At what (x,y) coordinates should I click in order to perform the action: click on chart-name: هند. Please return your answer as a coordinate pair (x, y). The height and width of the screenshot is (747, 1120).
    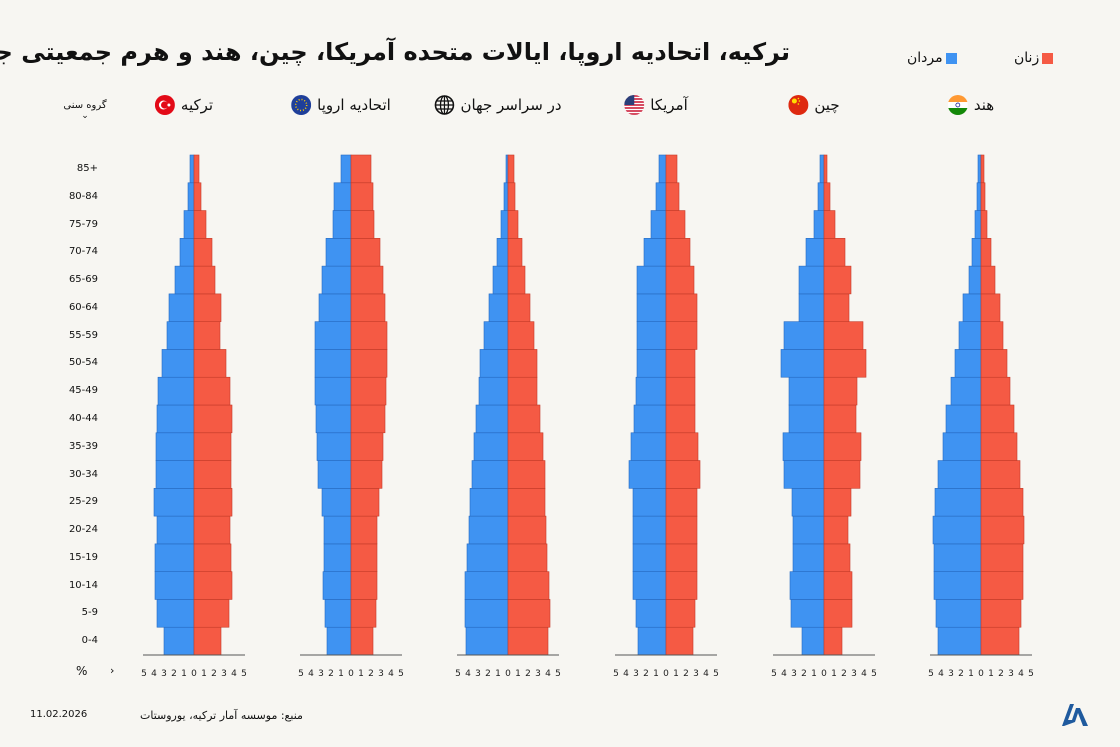
    Looking at the image, I should click on (984, 105).